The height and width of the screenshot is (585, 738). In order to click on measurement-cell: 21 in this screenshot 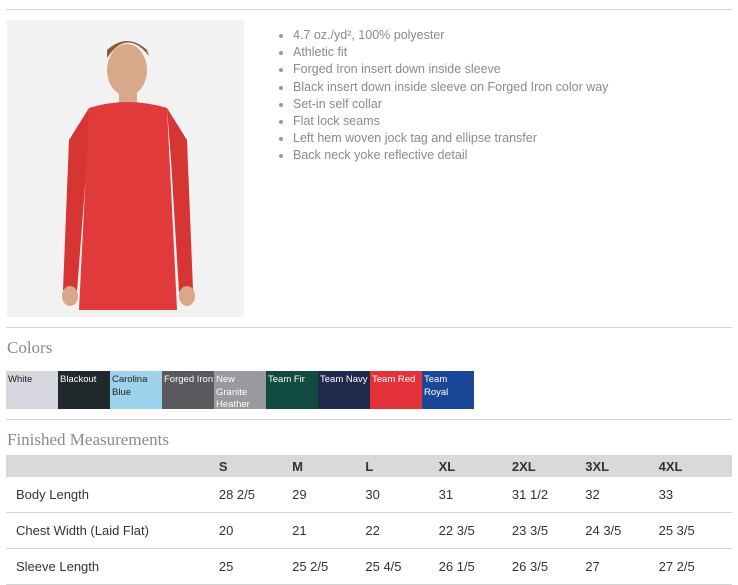, I will do `click(329, 530)`.